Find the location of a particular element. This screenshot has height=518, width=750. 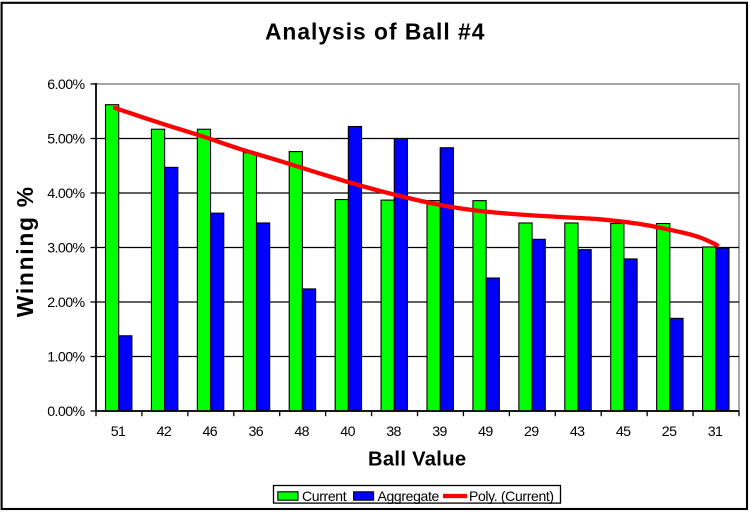

svg-text: 4.00% is located at coordinates (66, 194).